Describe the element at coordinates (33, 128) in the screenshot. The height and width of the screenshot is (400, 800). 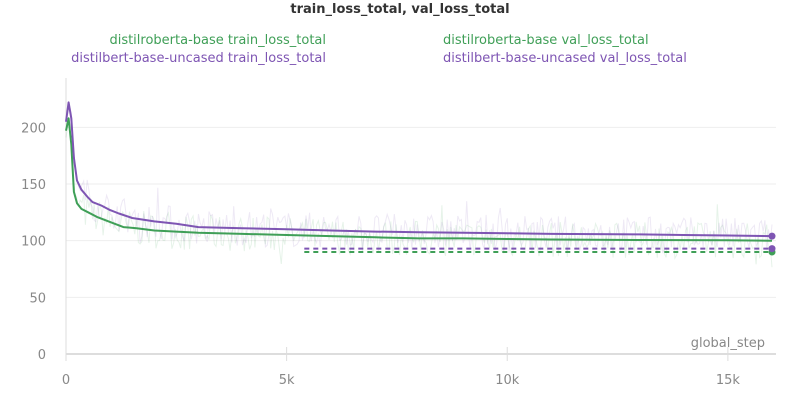
I see `y-tick-label: 200` at that location.